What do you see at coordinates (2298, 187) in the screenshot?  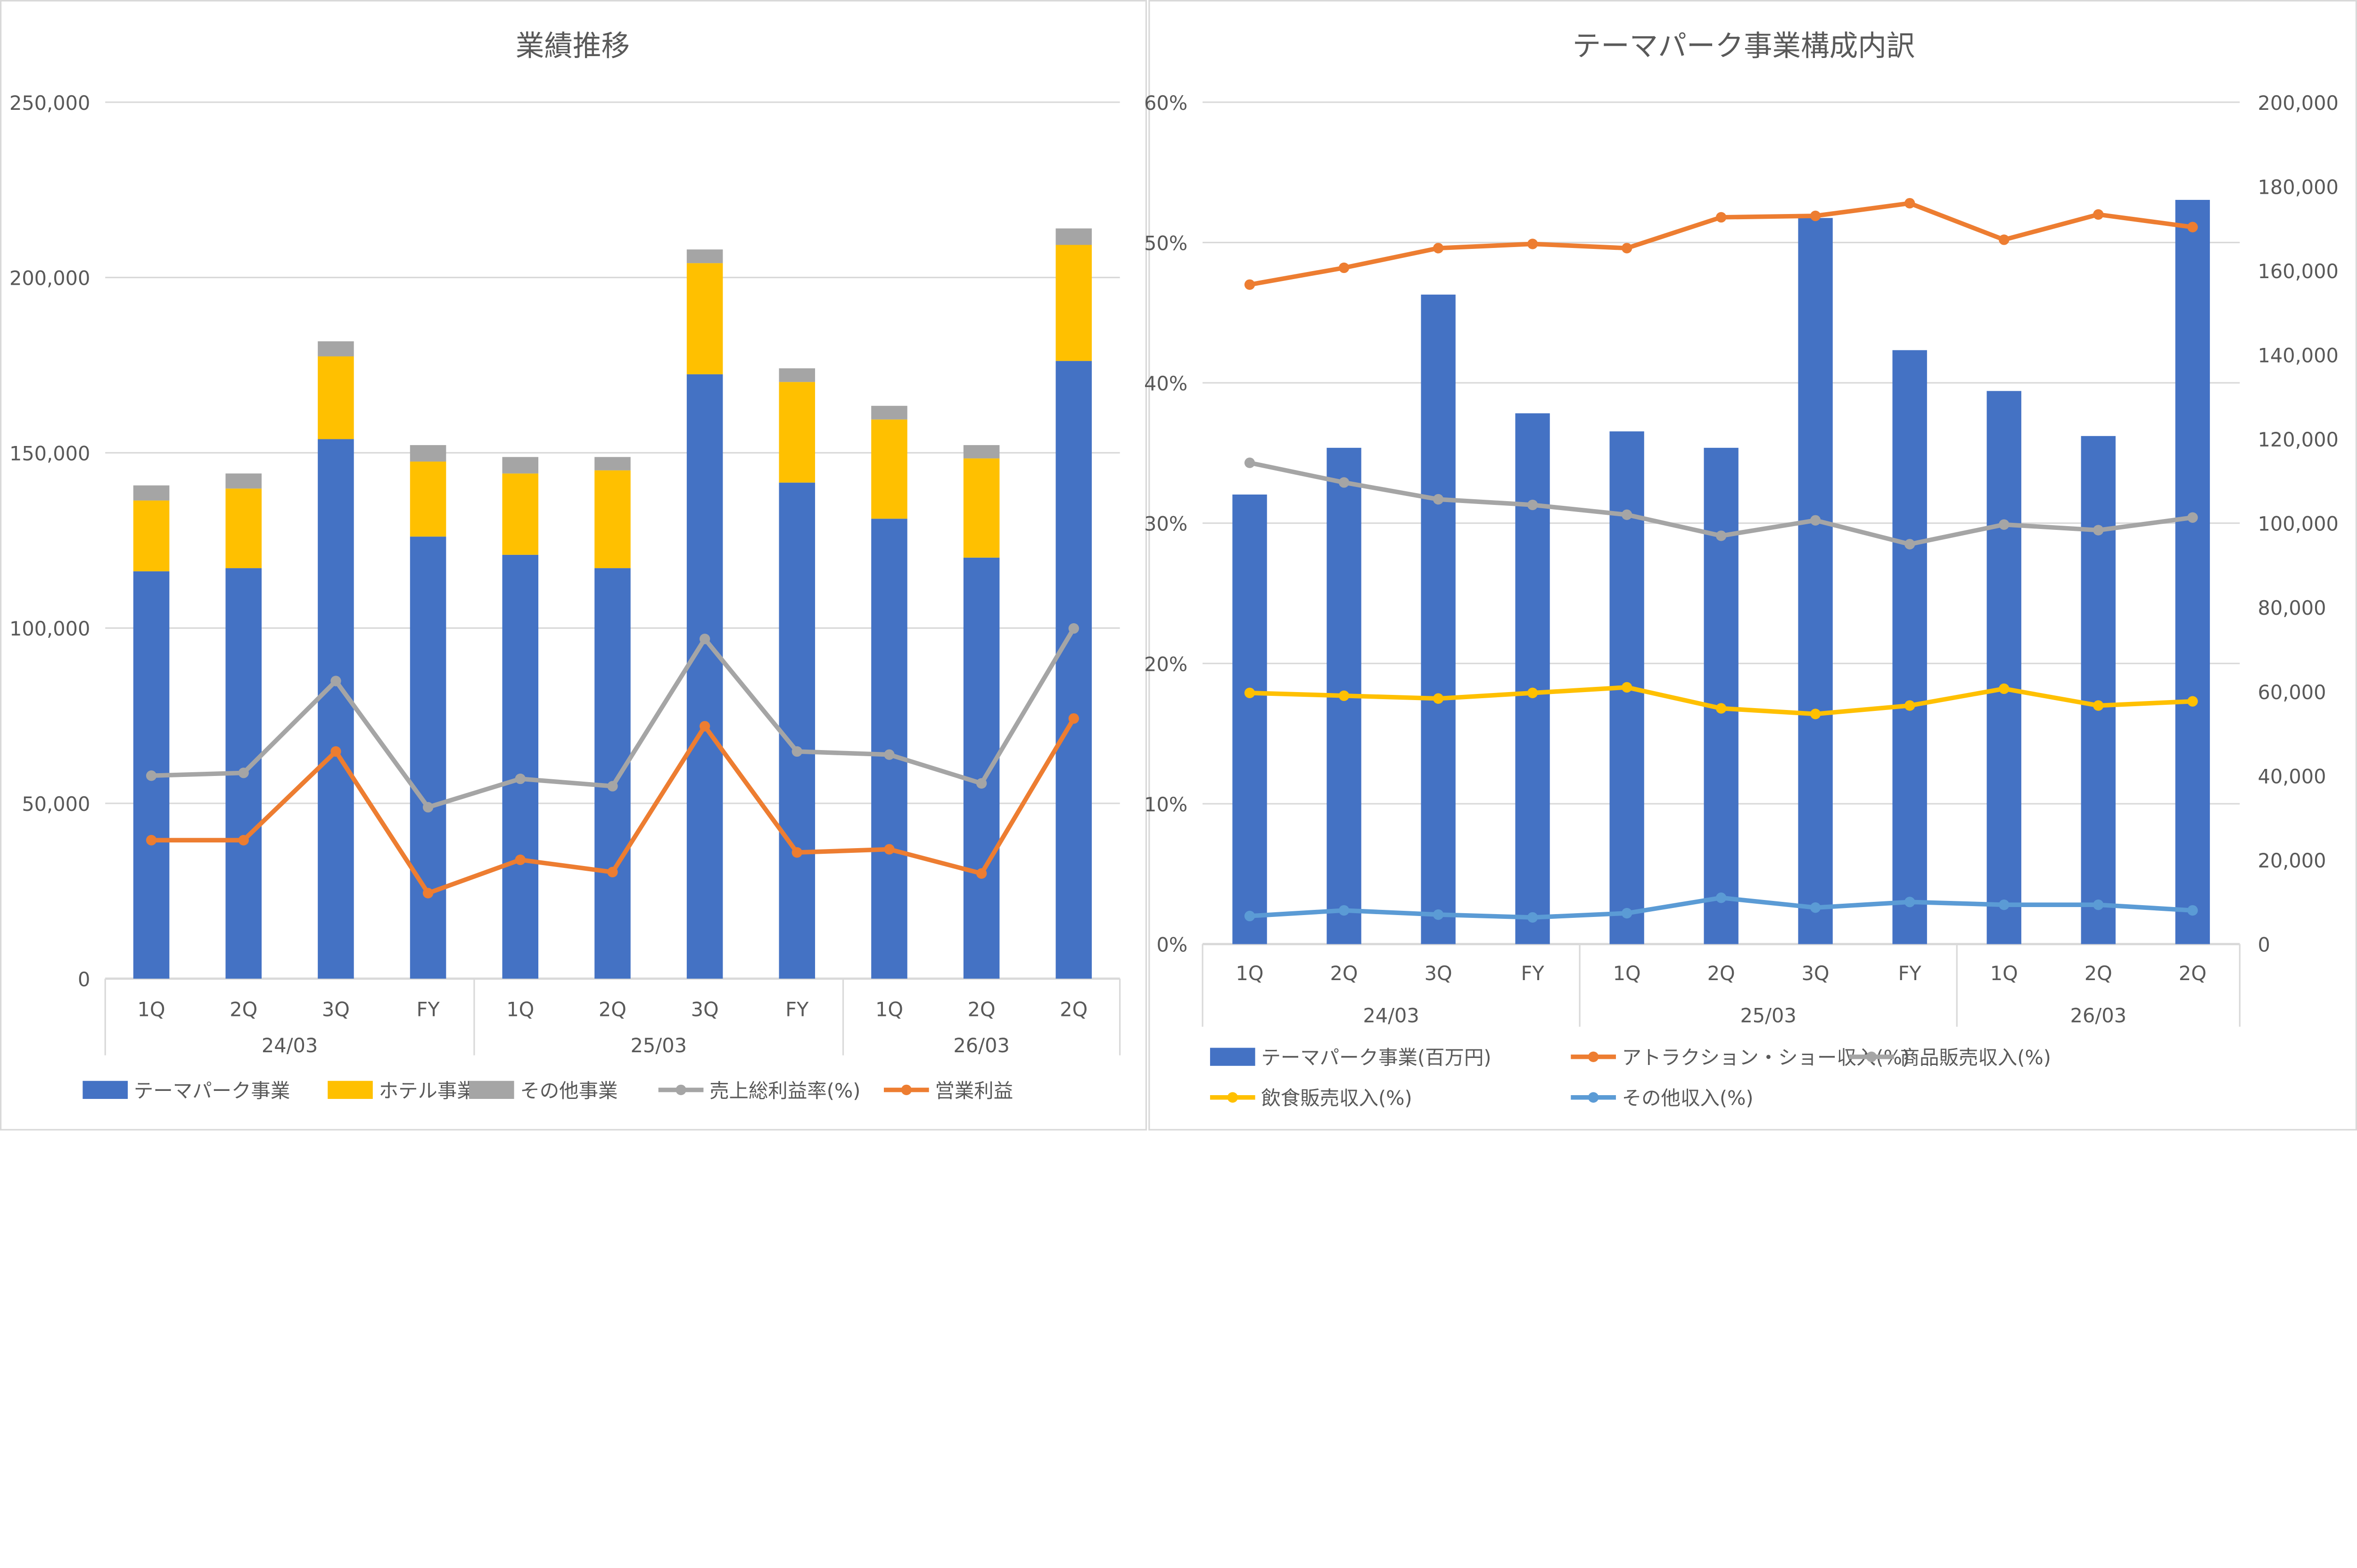 I see `y2-tick-label: 180,000` at bounding box center [2298, 187].